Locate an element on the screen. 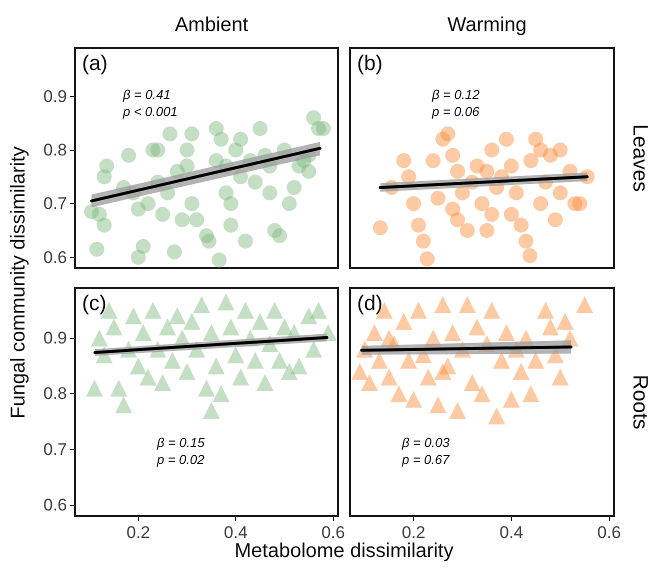 This screenshot has height=571, width=648. text: Roots is located at coordinates (638, 402).